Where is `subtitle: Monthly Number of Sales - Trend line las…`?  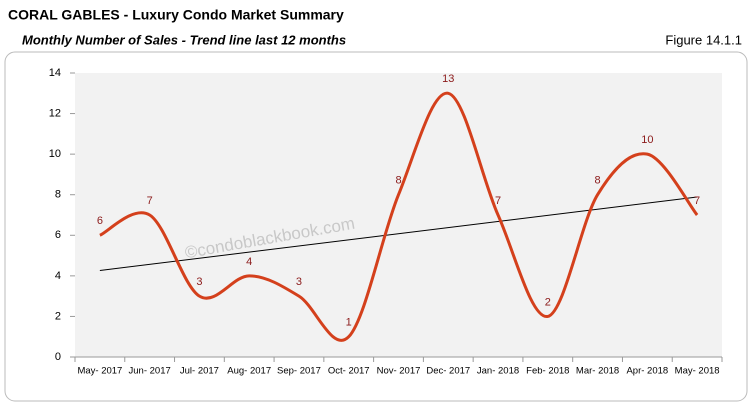
subtitle: Monthly Number of Sales - Trend line las… is located at coordinates (184, 39).